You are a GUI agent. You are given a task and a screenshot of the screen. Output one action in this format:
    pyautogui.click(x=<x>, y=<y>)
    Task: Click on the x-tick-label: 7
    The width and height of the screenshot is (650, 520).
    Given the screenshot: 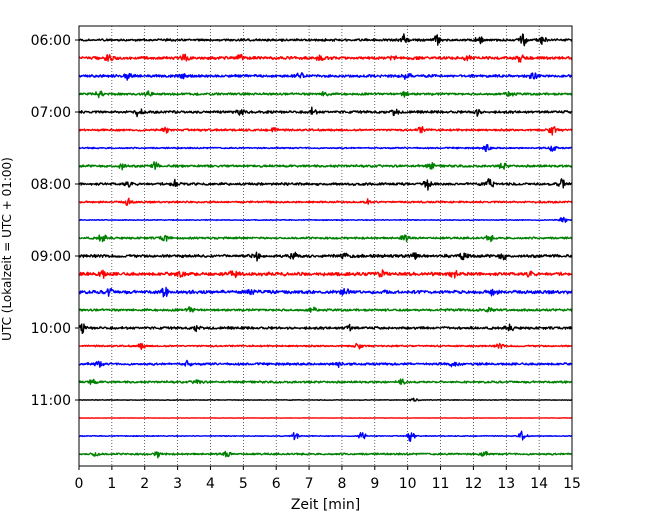 What is the action you would take?
    pyautogui.click(x=309, y=484)
    